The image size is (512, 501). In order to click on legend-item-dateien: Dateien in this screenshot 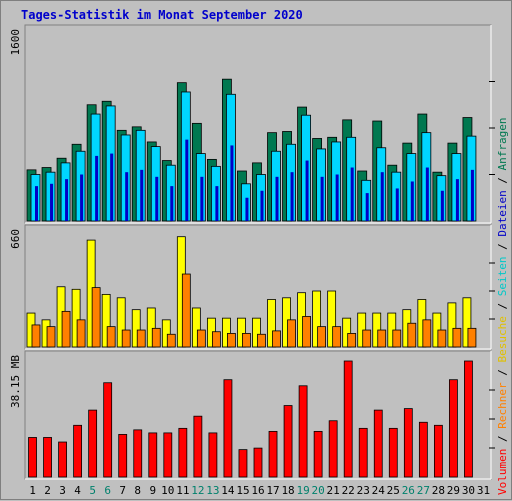, I will do `click(502, 213)`.